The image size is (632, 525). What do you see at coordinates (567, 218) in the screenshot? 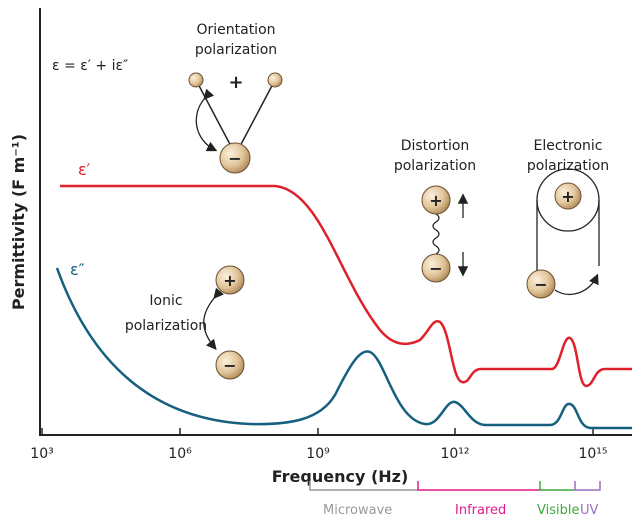
I see `electronic: Electronic polarization + −` at bounding box center [567, 218].